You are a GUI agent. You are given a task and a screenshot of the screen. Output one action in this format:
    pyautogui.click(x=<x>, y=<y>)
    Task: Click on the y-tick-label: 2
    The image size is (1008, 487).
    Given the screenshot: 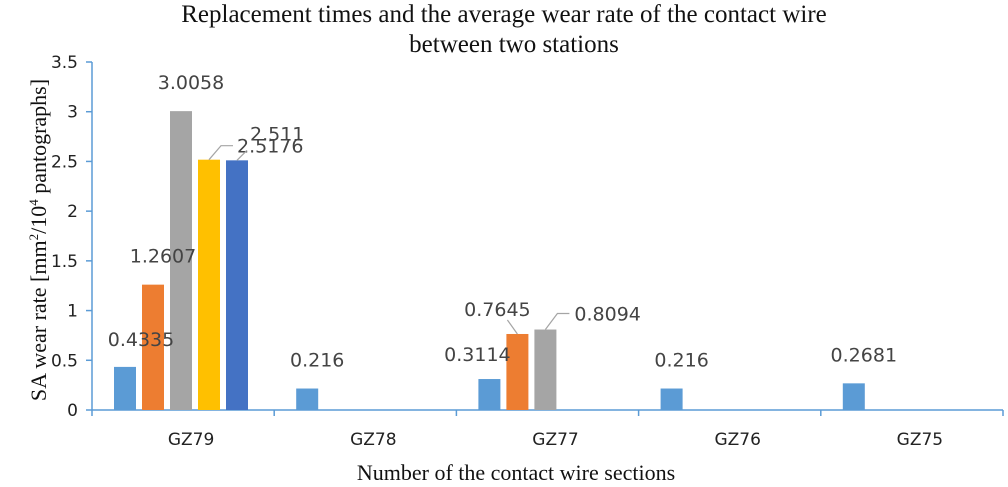 What is the action you would take?
    pyautogui.click(x=72, y=212)
    